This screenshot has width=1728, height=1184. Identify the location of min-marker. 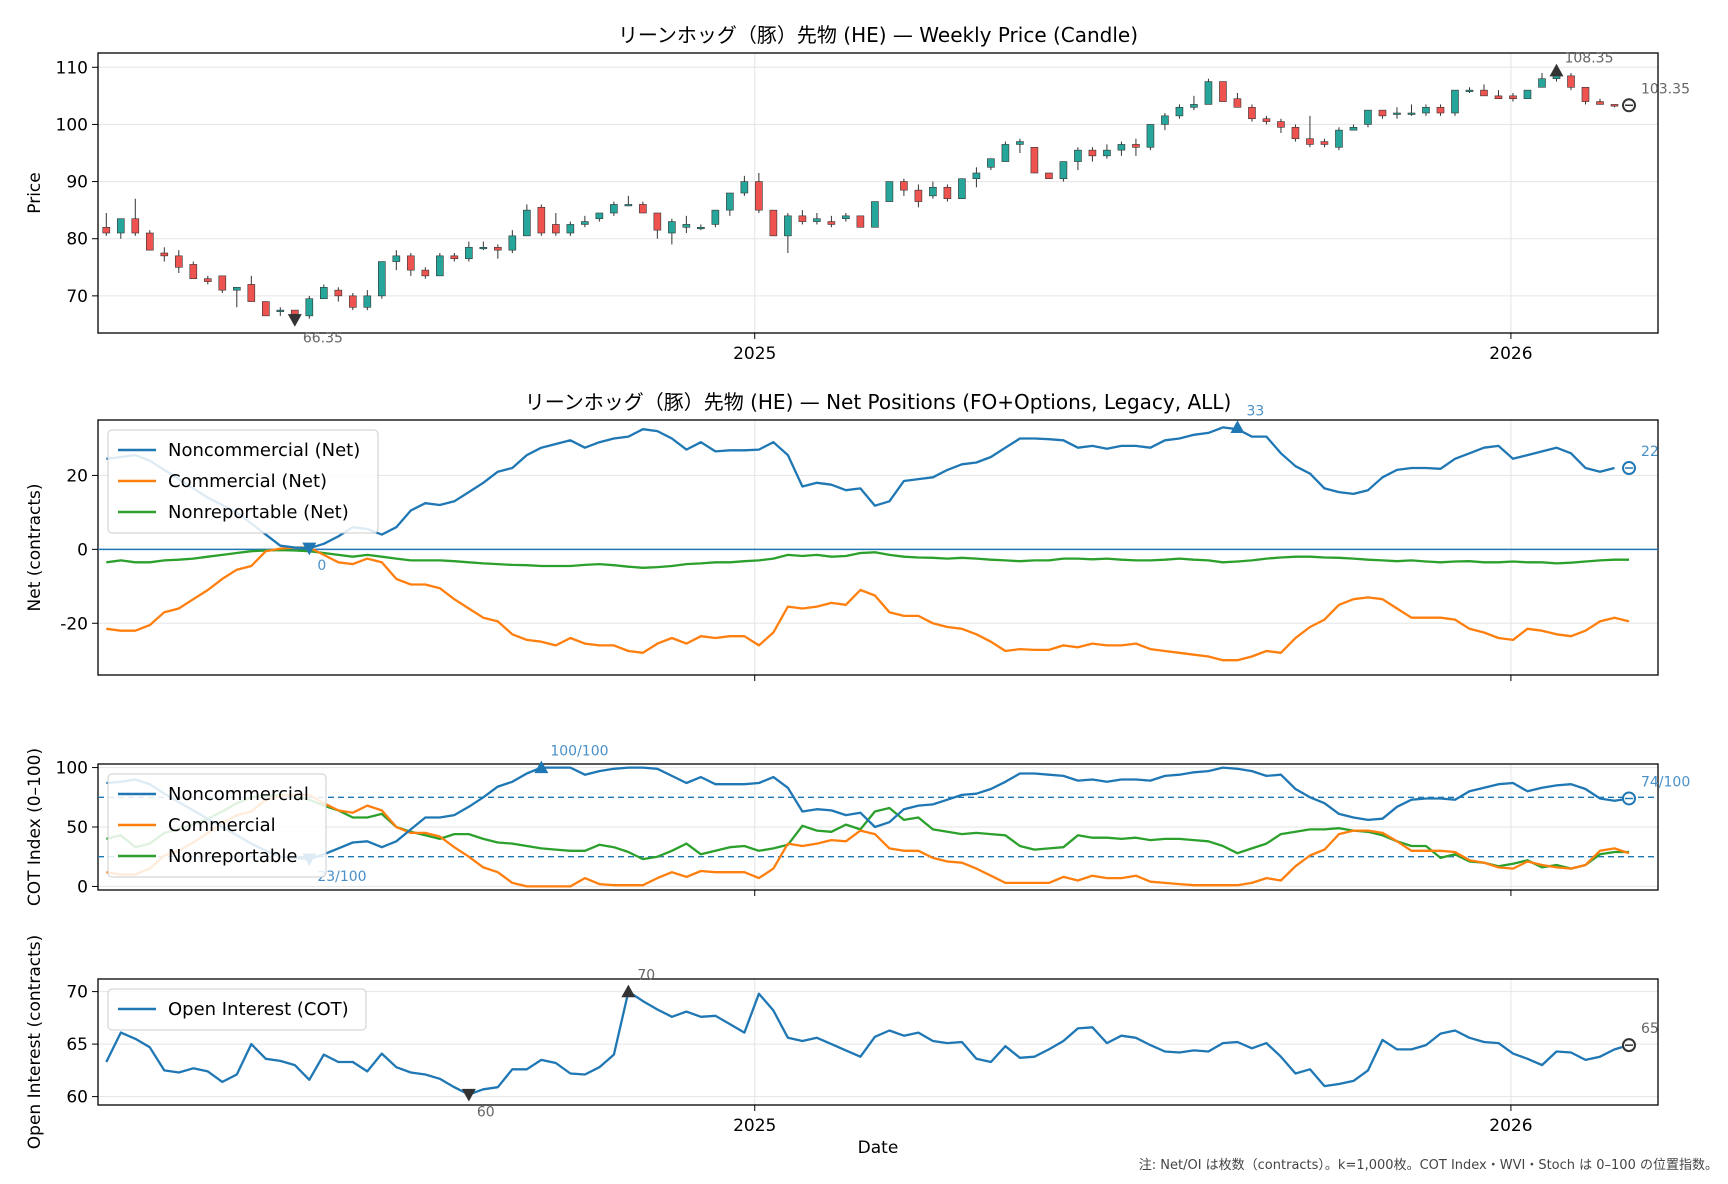
(309, 549).